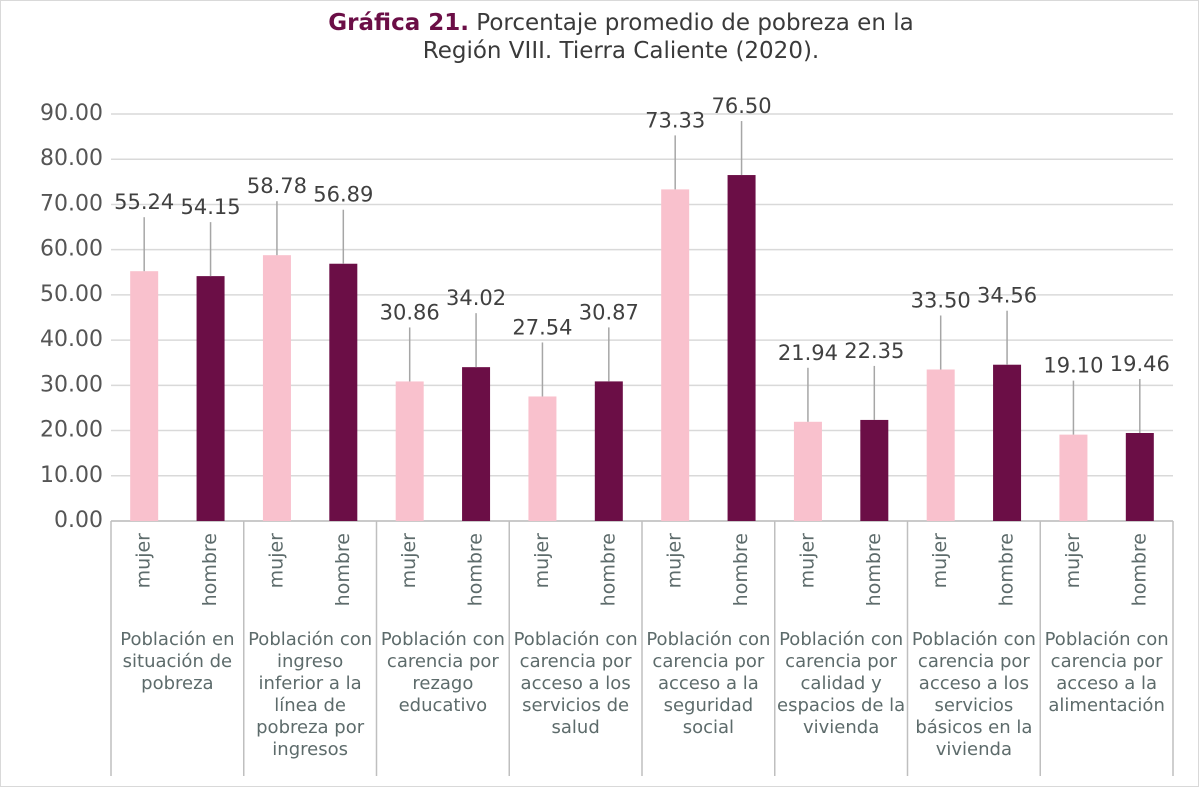 Image resolution: width=1199 pixels, height=787 pixels. What do you see at coordinates (941, 301) in the screenshot?
I see `value-label: 33.50` at bounding box center [941, 301].